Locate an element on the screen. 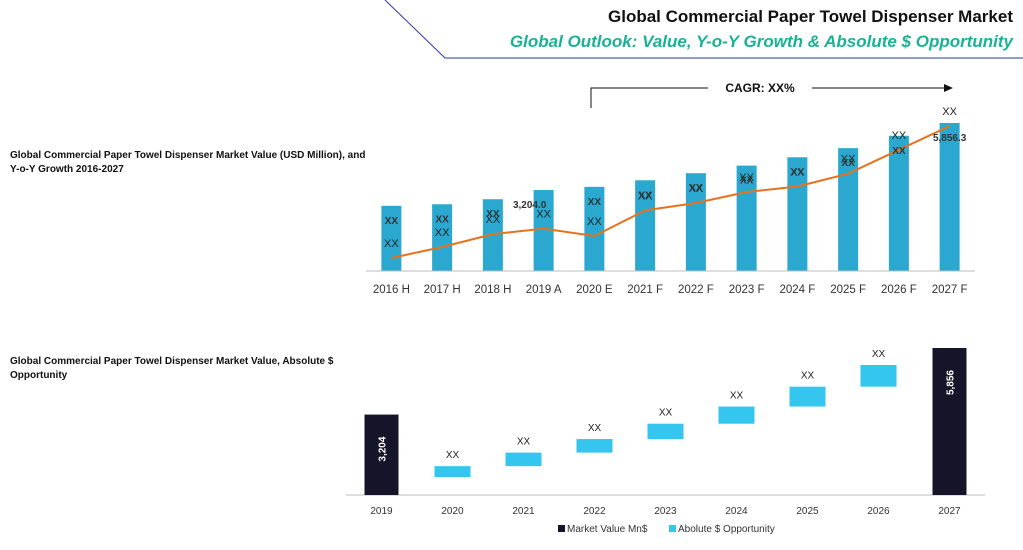 This screenshot has width=1023, height=550. x-tick-label: 2025 F is located at coordinates (848, 290).